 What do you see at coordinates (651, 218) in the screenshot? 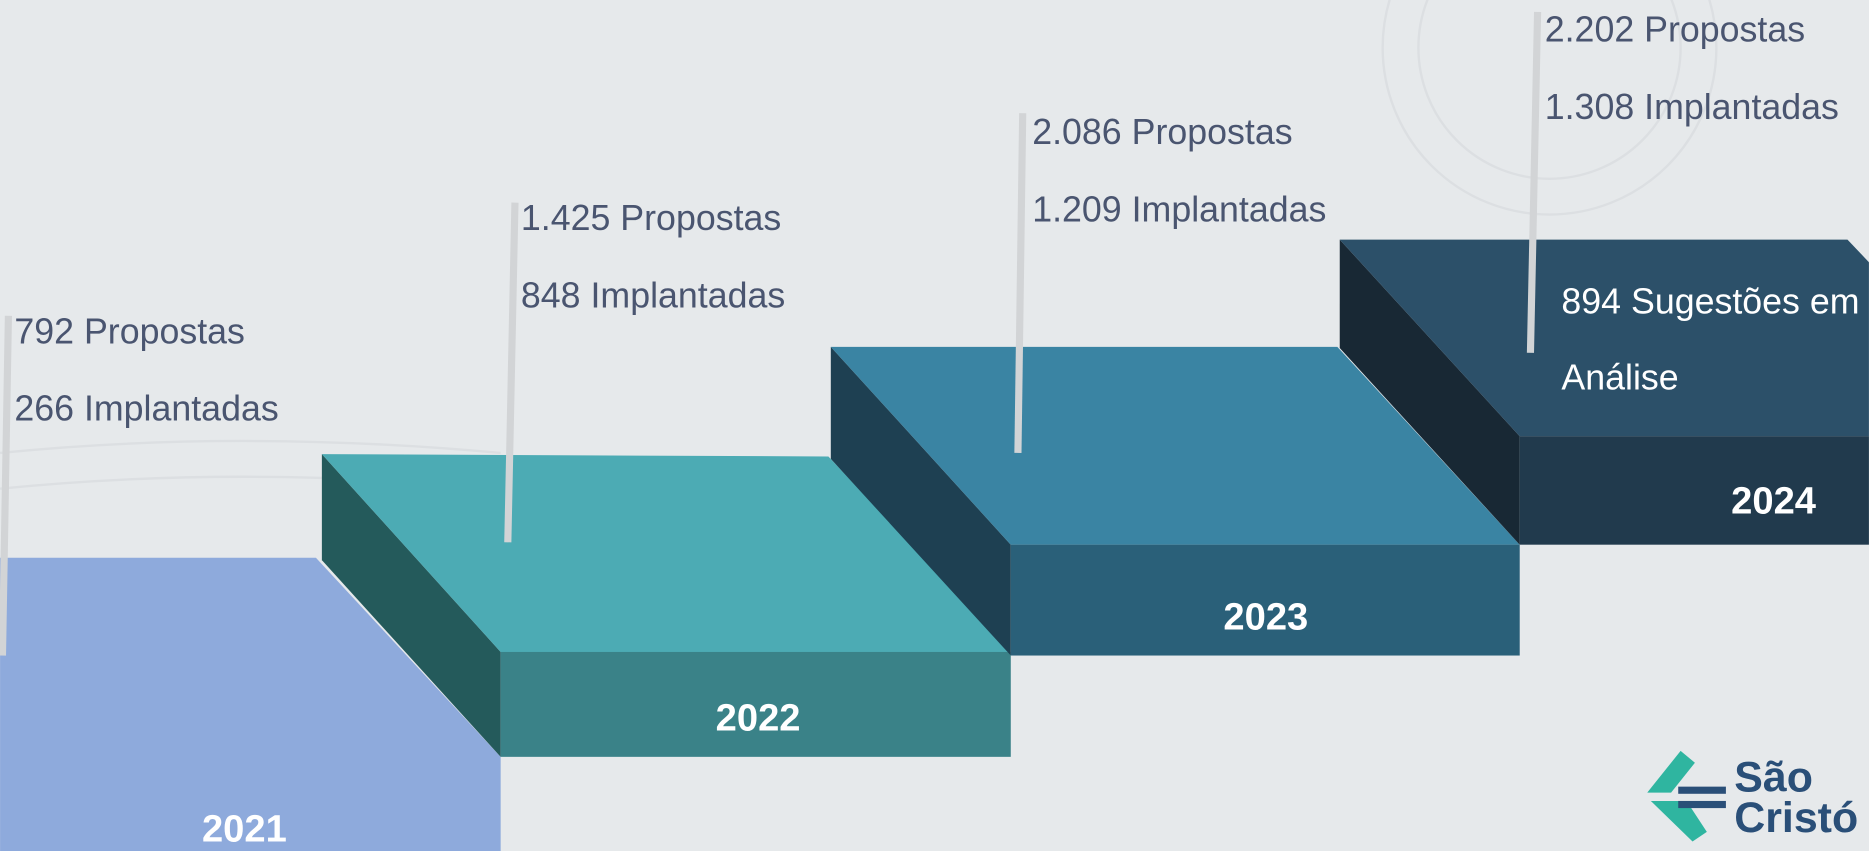
I see `step-text: 1.425 Propostas` at bounding box center [651, 218].